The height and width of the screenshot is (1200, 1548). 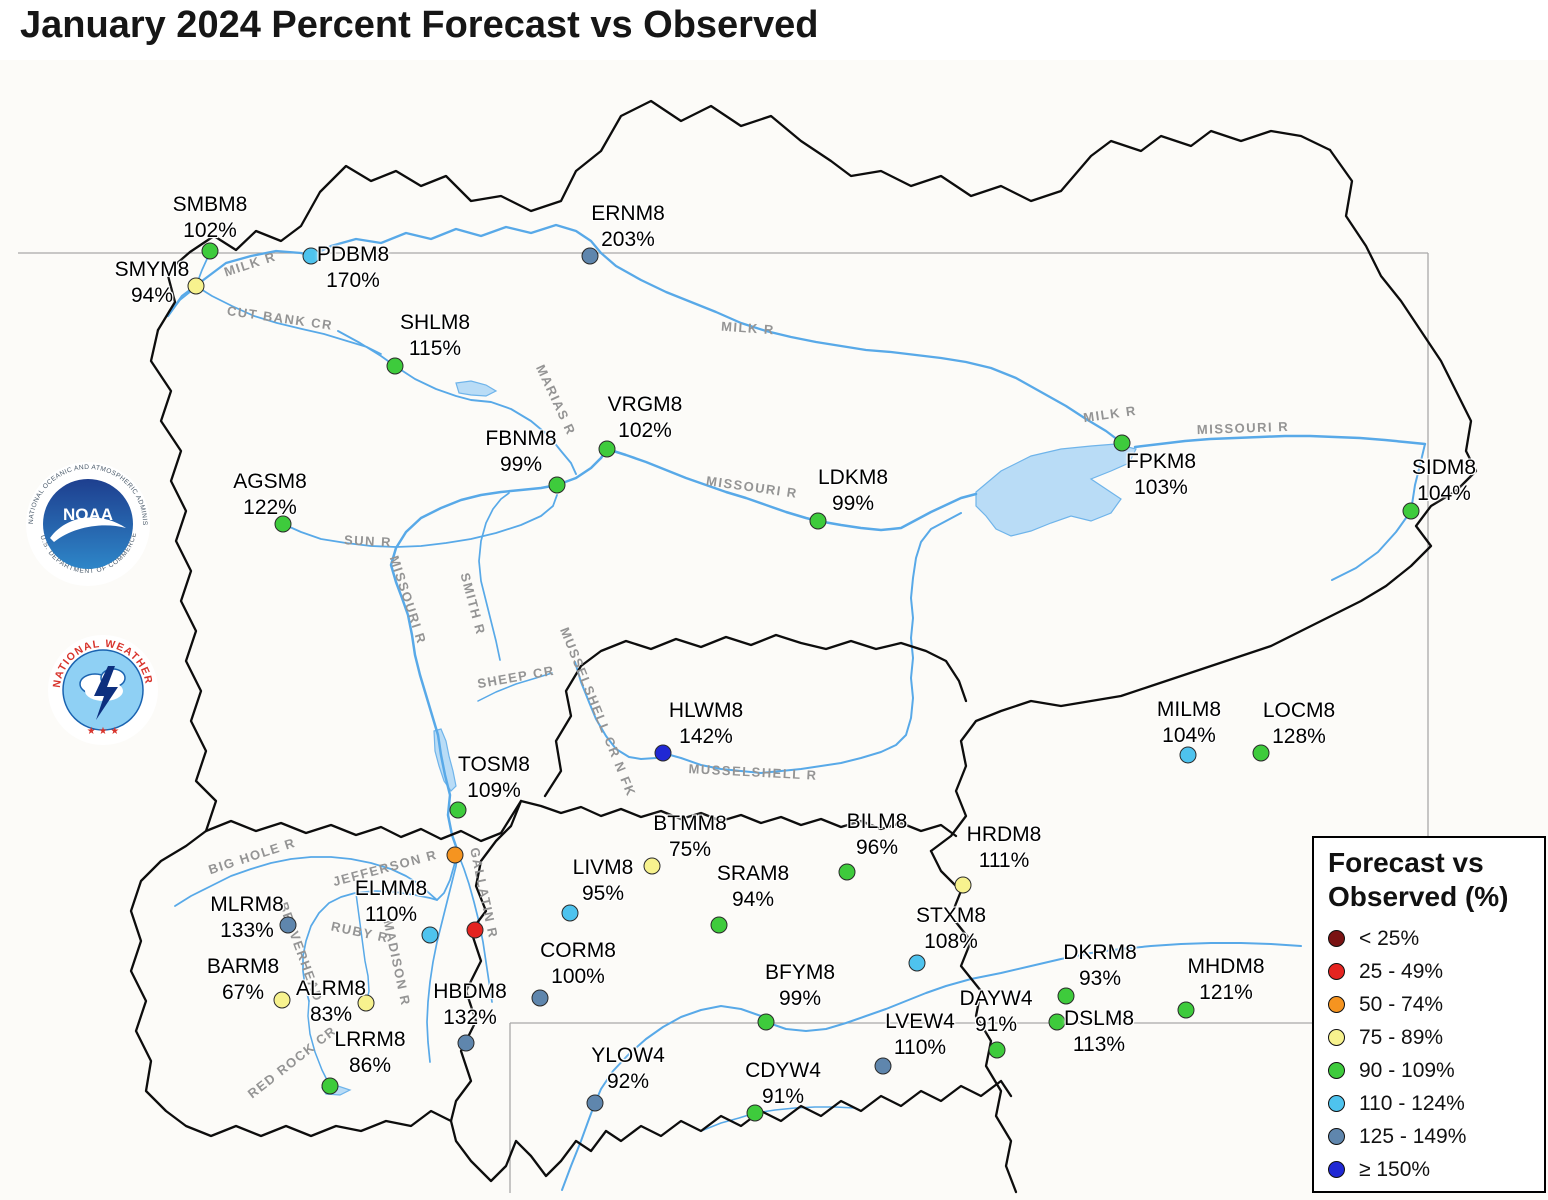 What do you see at coordinates (578, 964) in the screenshot?
I see `station-label-CORM8: CORM8 100%` at bounding box center [578, 964].